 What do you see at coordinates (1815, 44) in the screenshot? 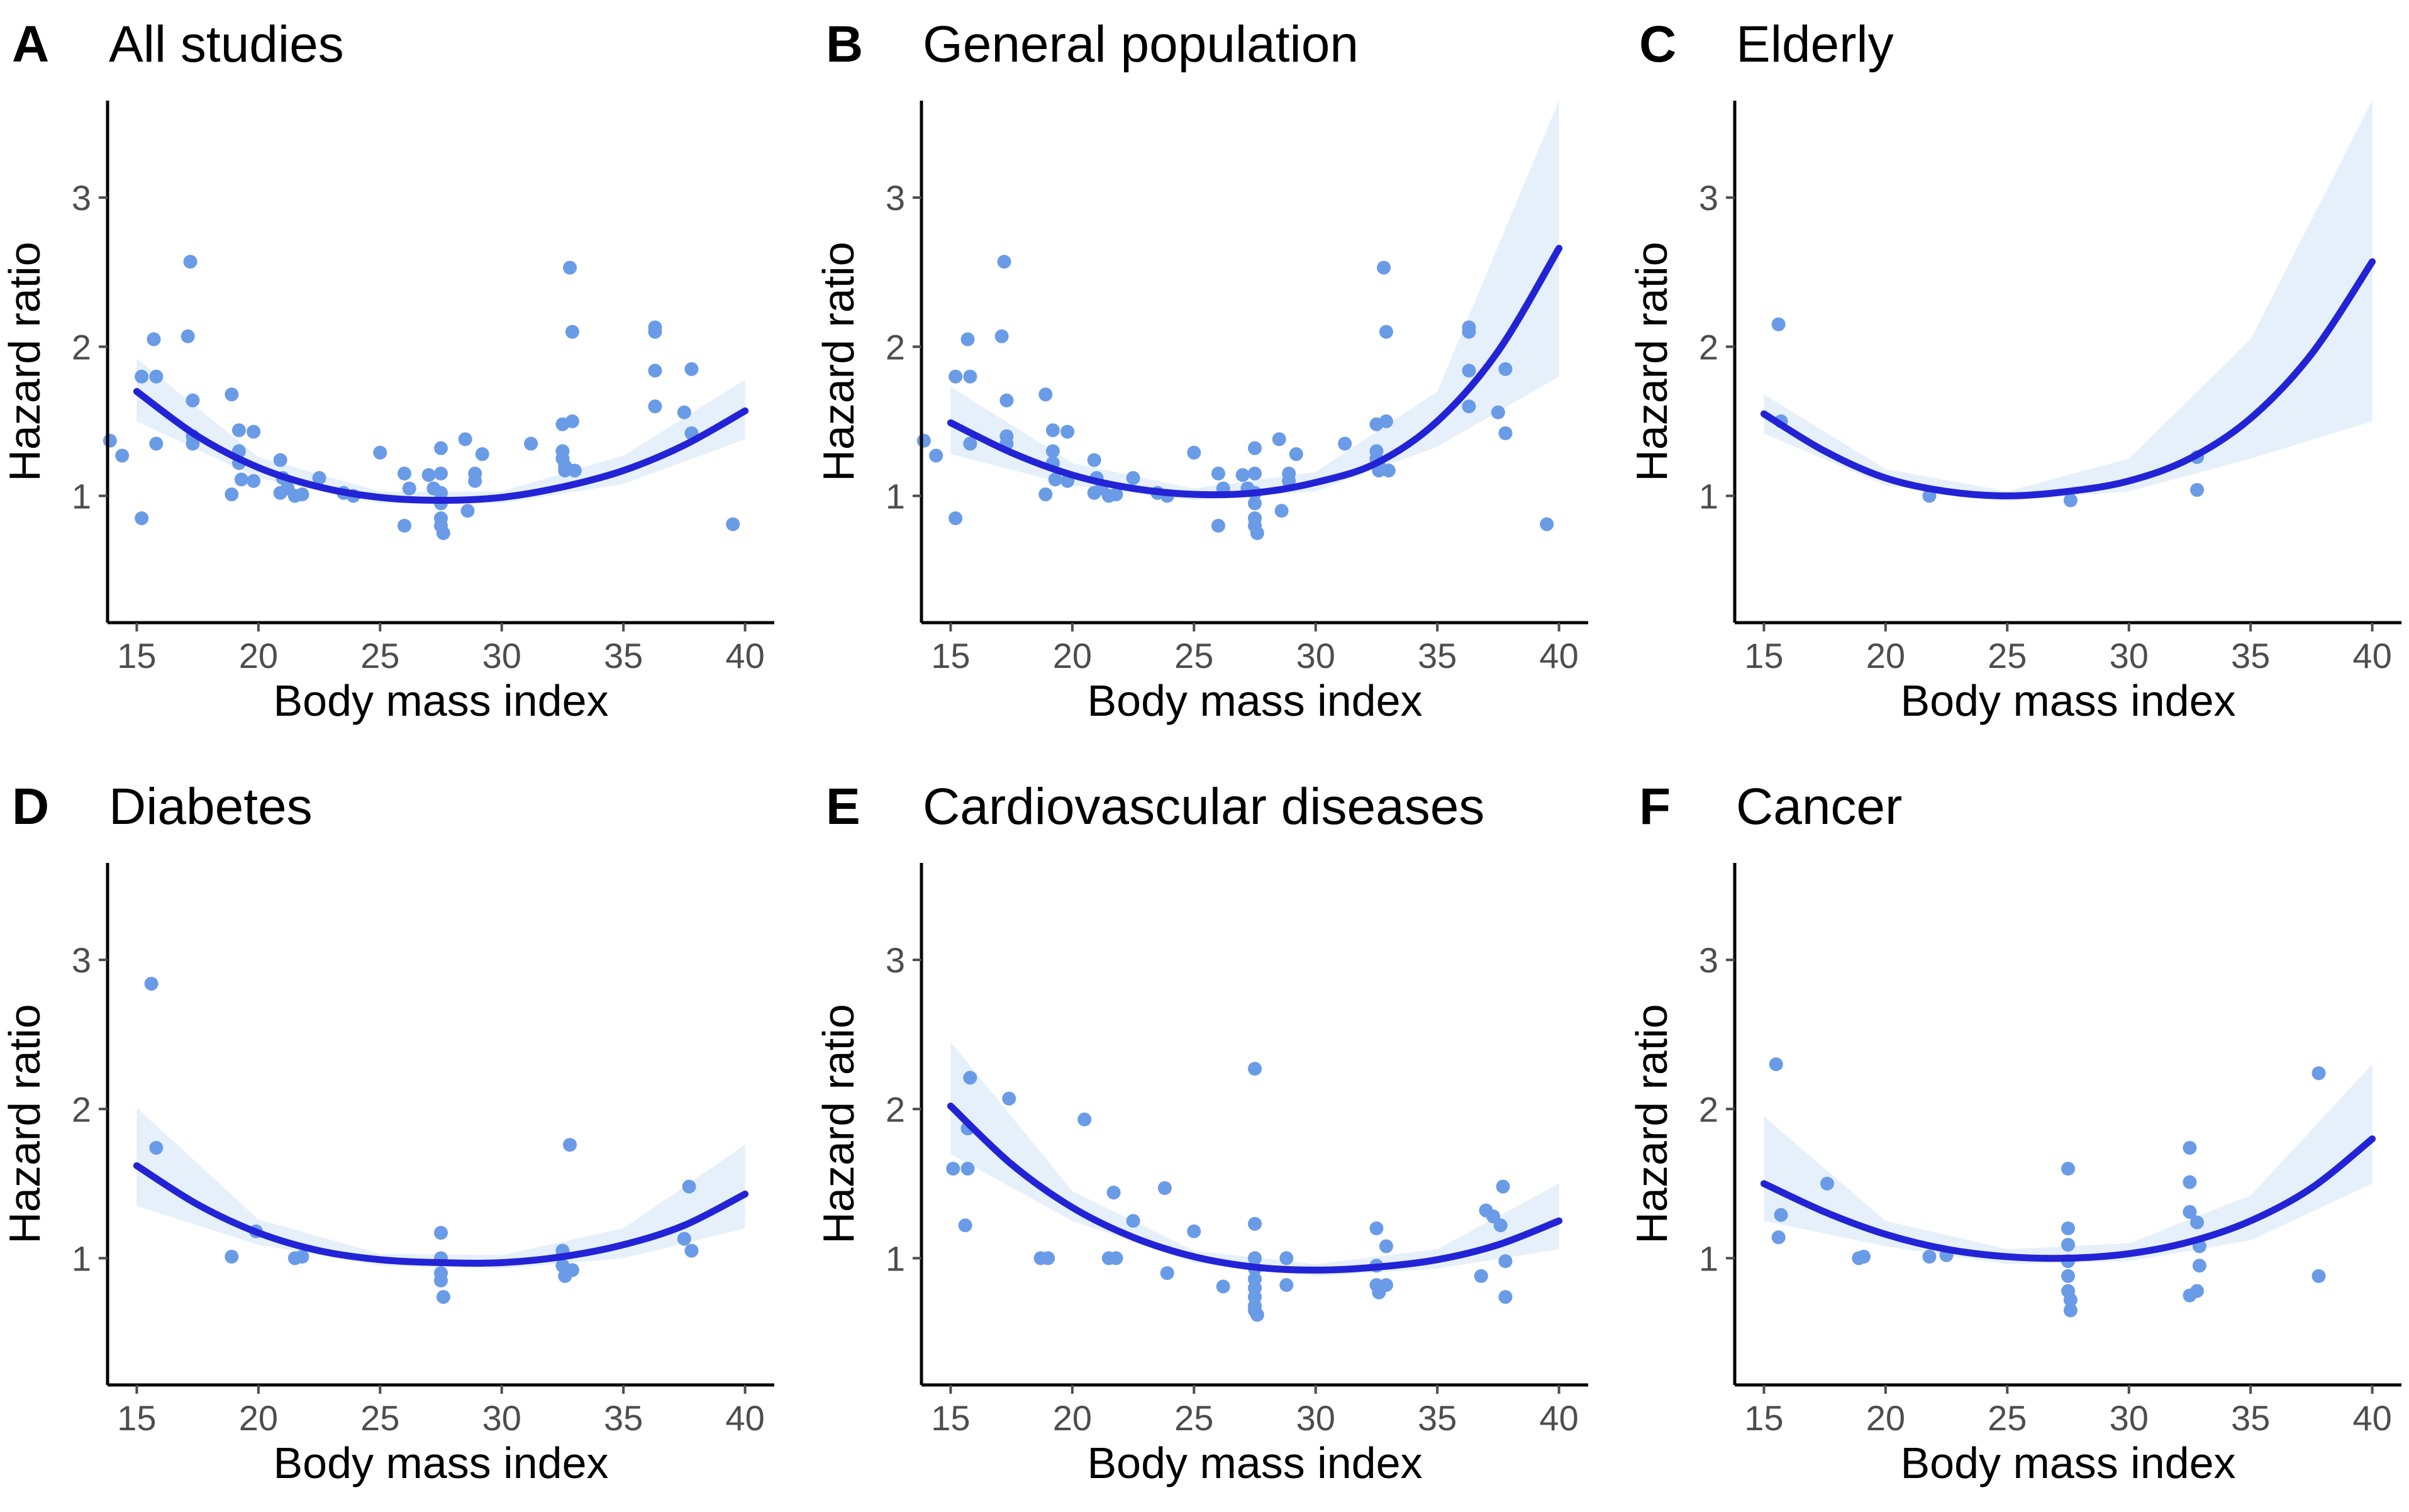
I see `panel-title: Elderly` at bounding box center [1815, 44].